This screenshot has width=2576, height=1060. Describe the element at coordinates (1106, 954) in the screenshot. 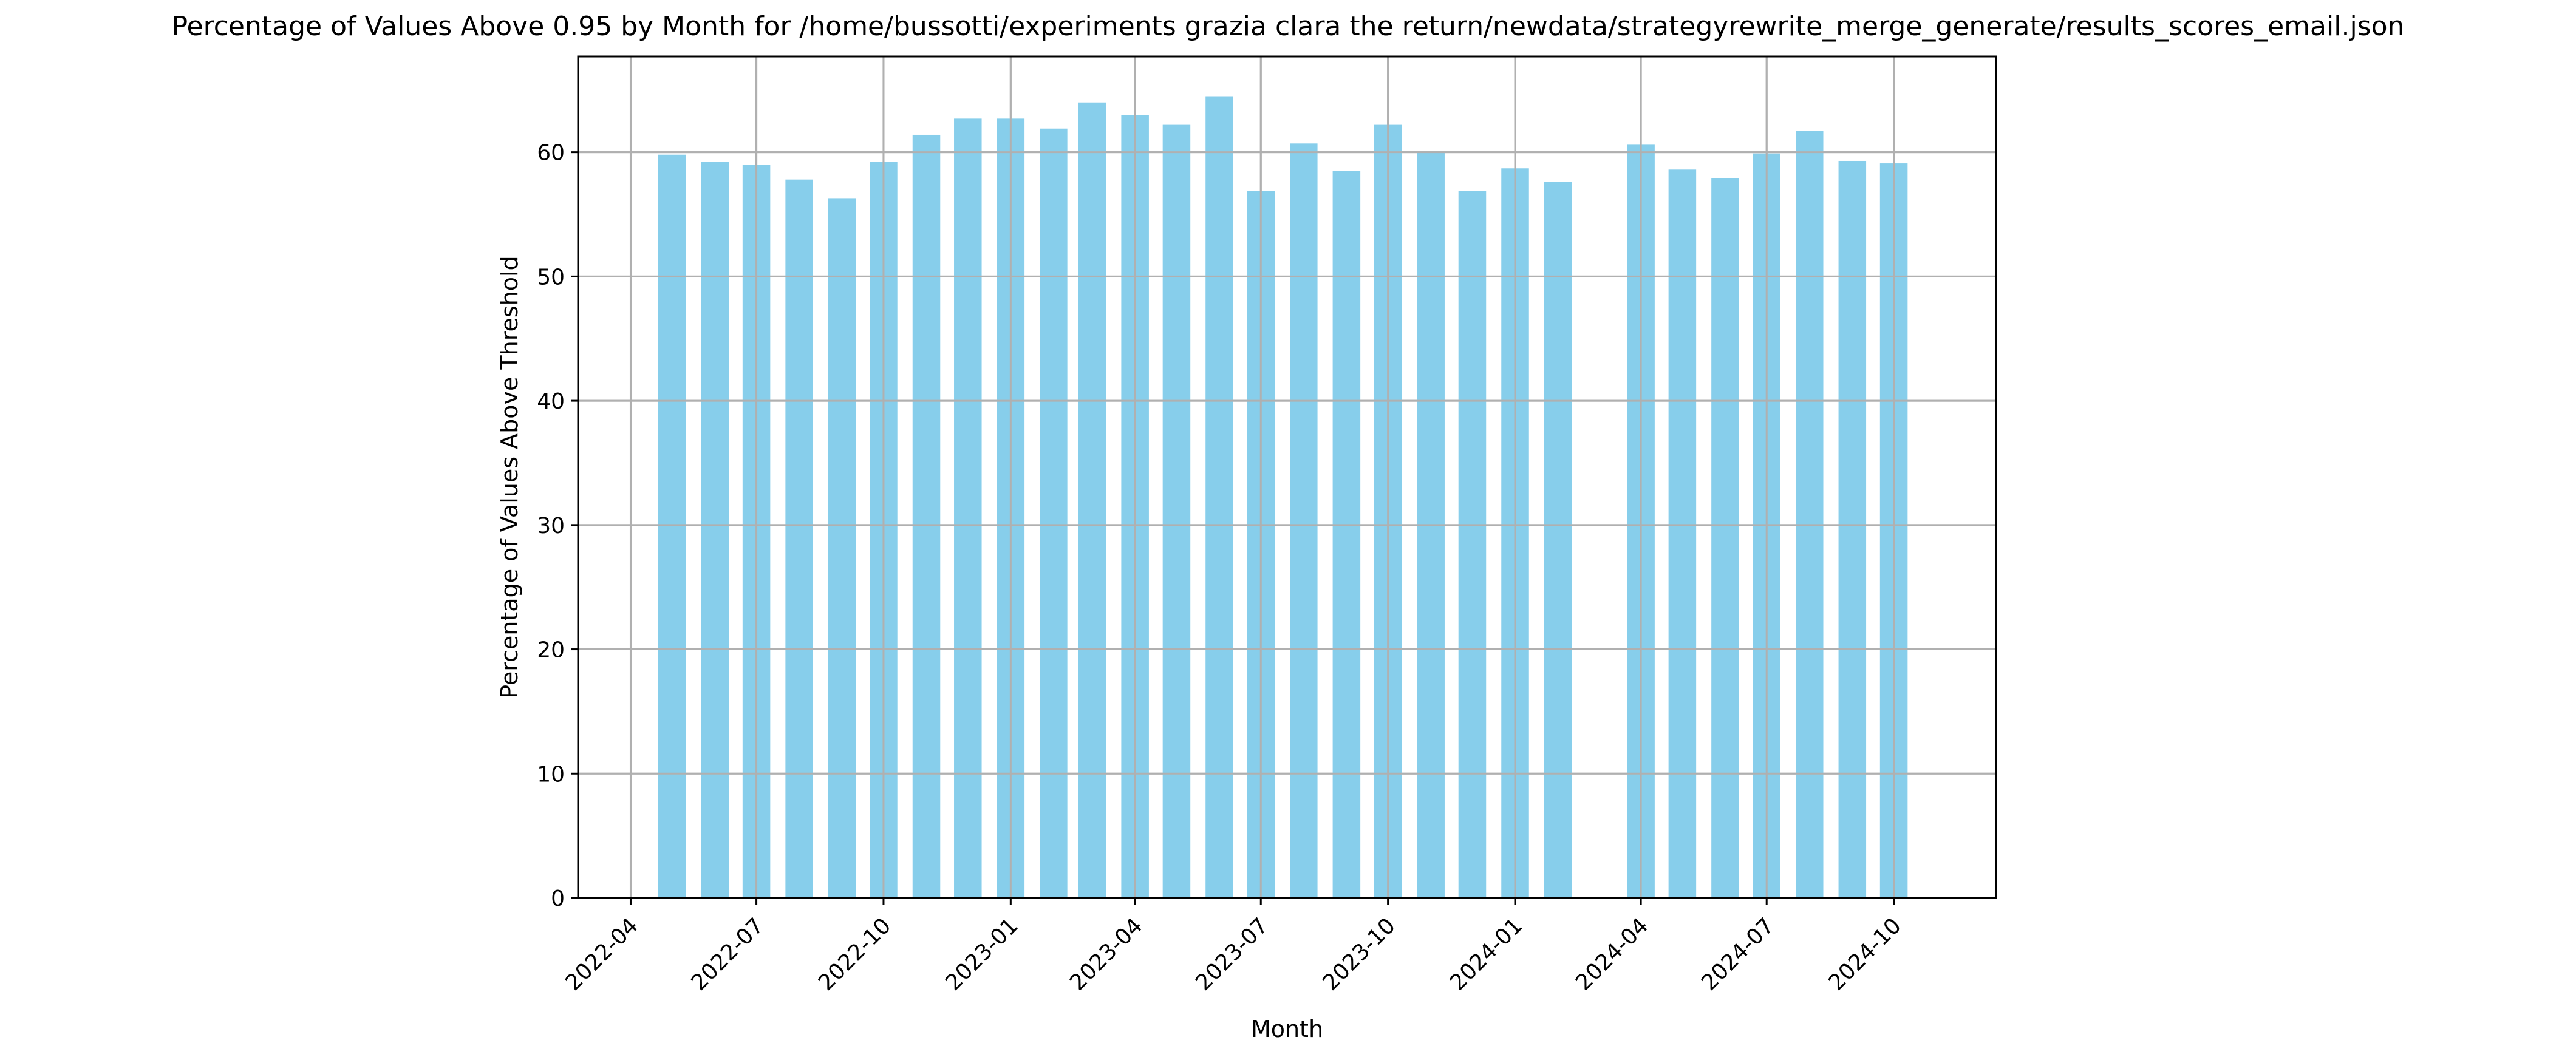

I see `x-tick-label: 2023-04` at that location.